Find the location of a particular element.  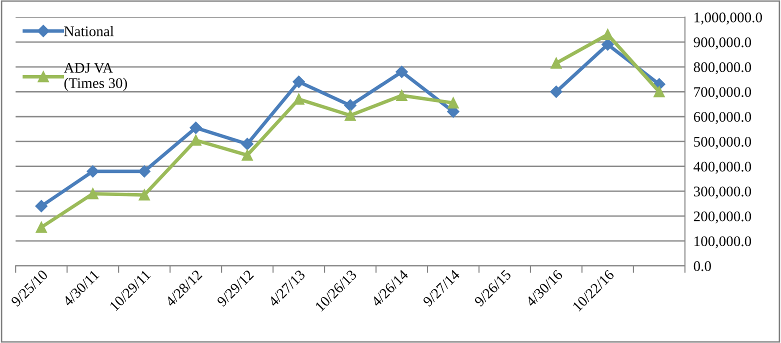

y-tick-label: 200,000.0 is located at coordinates (723, 217).